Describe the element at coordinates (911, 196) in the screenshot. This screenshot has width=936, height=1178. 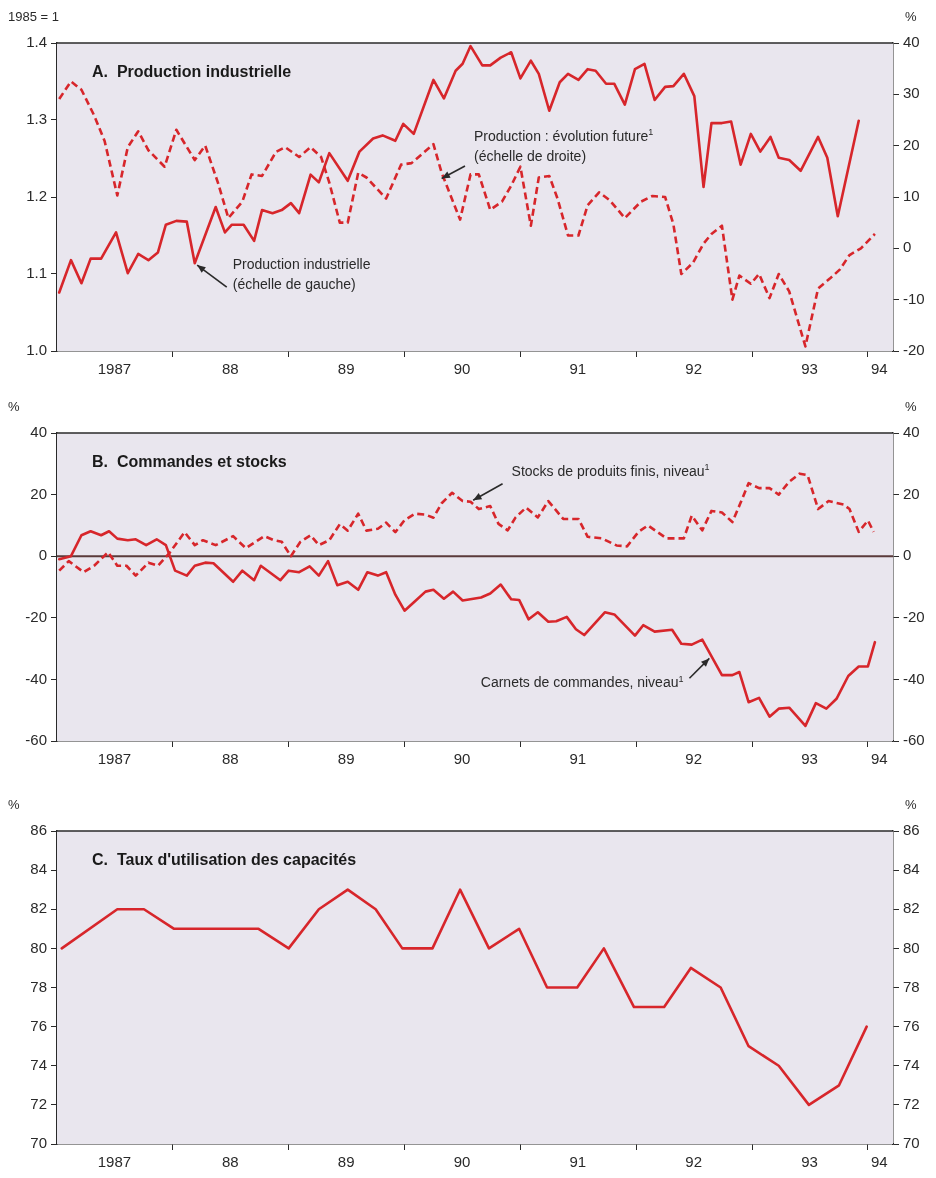
I see `y2-tick-label: 10` at that location.